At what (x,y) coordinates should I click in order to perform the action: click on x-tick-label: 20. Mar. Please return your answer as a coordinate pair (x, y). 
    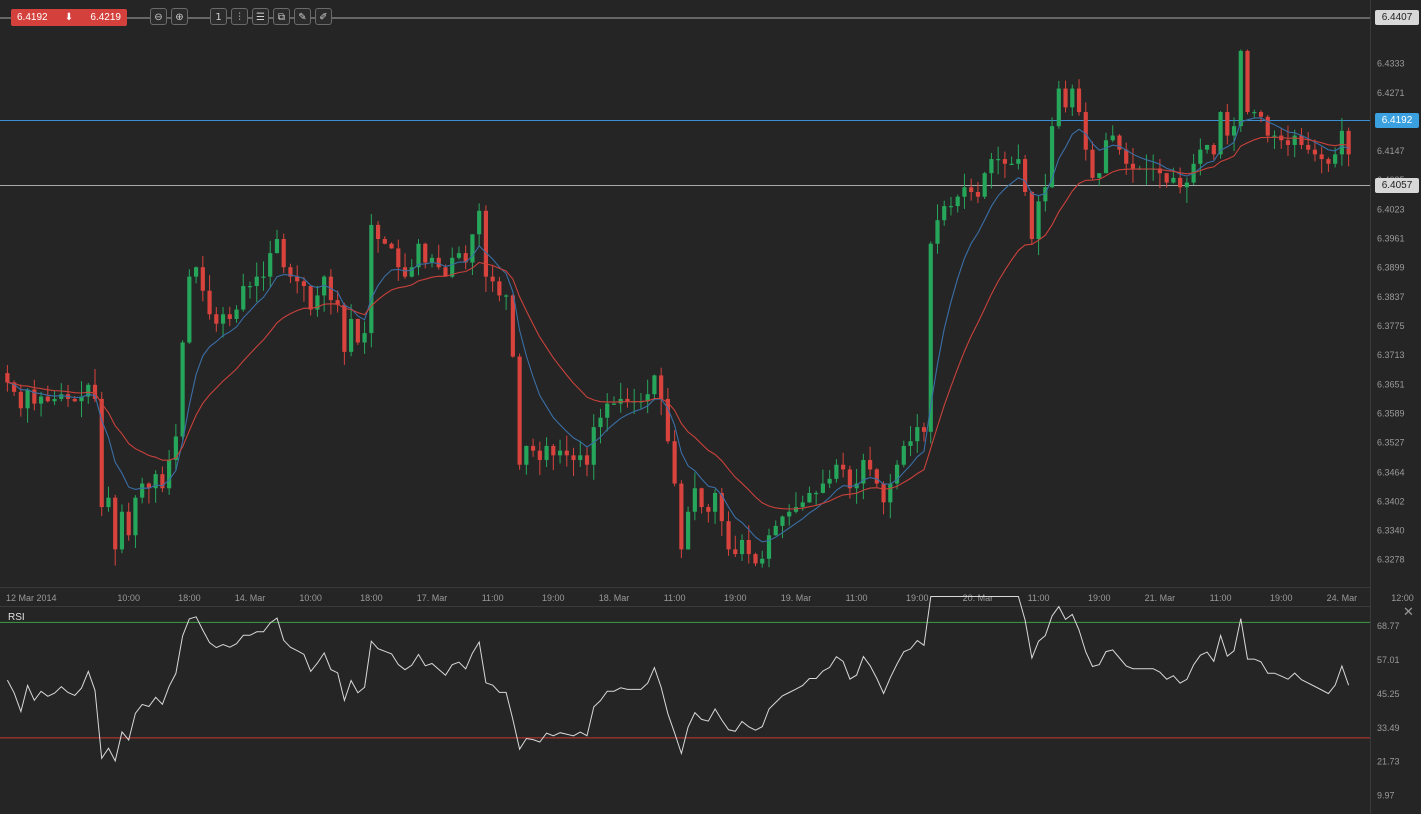
    Looking at the image, I should click on (978, 598).